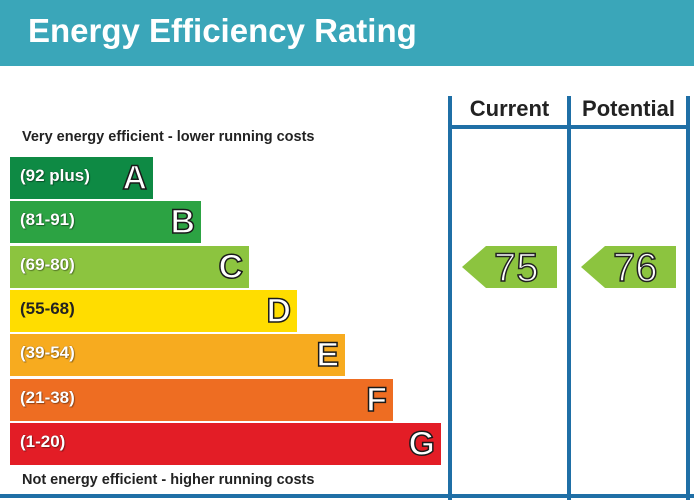  What do you see at coordinates (47, 353) in the screenshot?
I see `band-range-label: (39-54)` at bounding box center [47, 353].